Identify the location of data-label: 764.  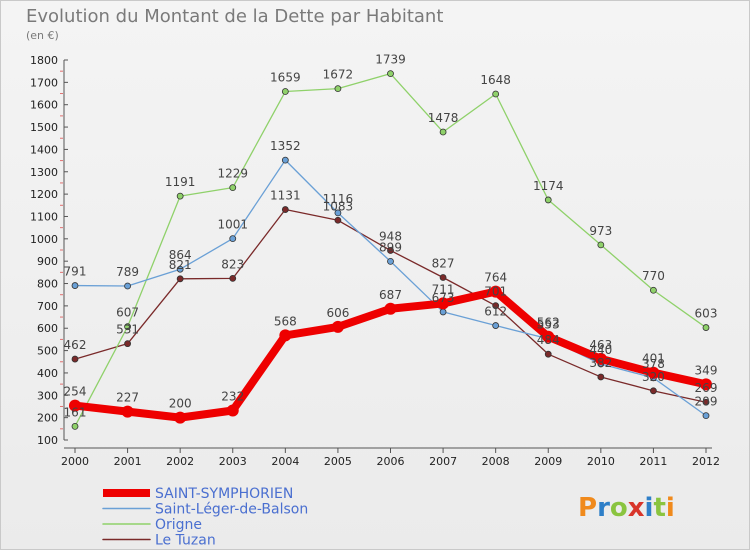
(495, 278).